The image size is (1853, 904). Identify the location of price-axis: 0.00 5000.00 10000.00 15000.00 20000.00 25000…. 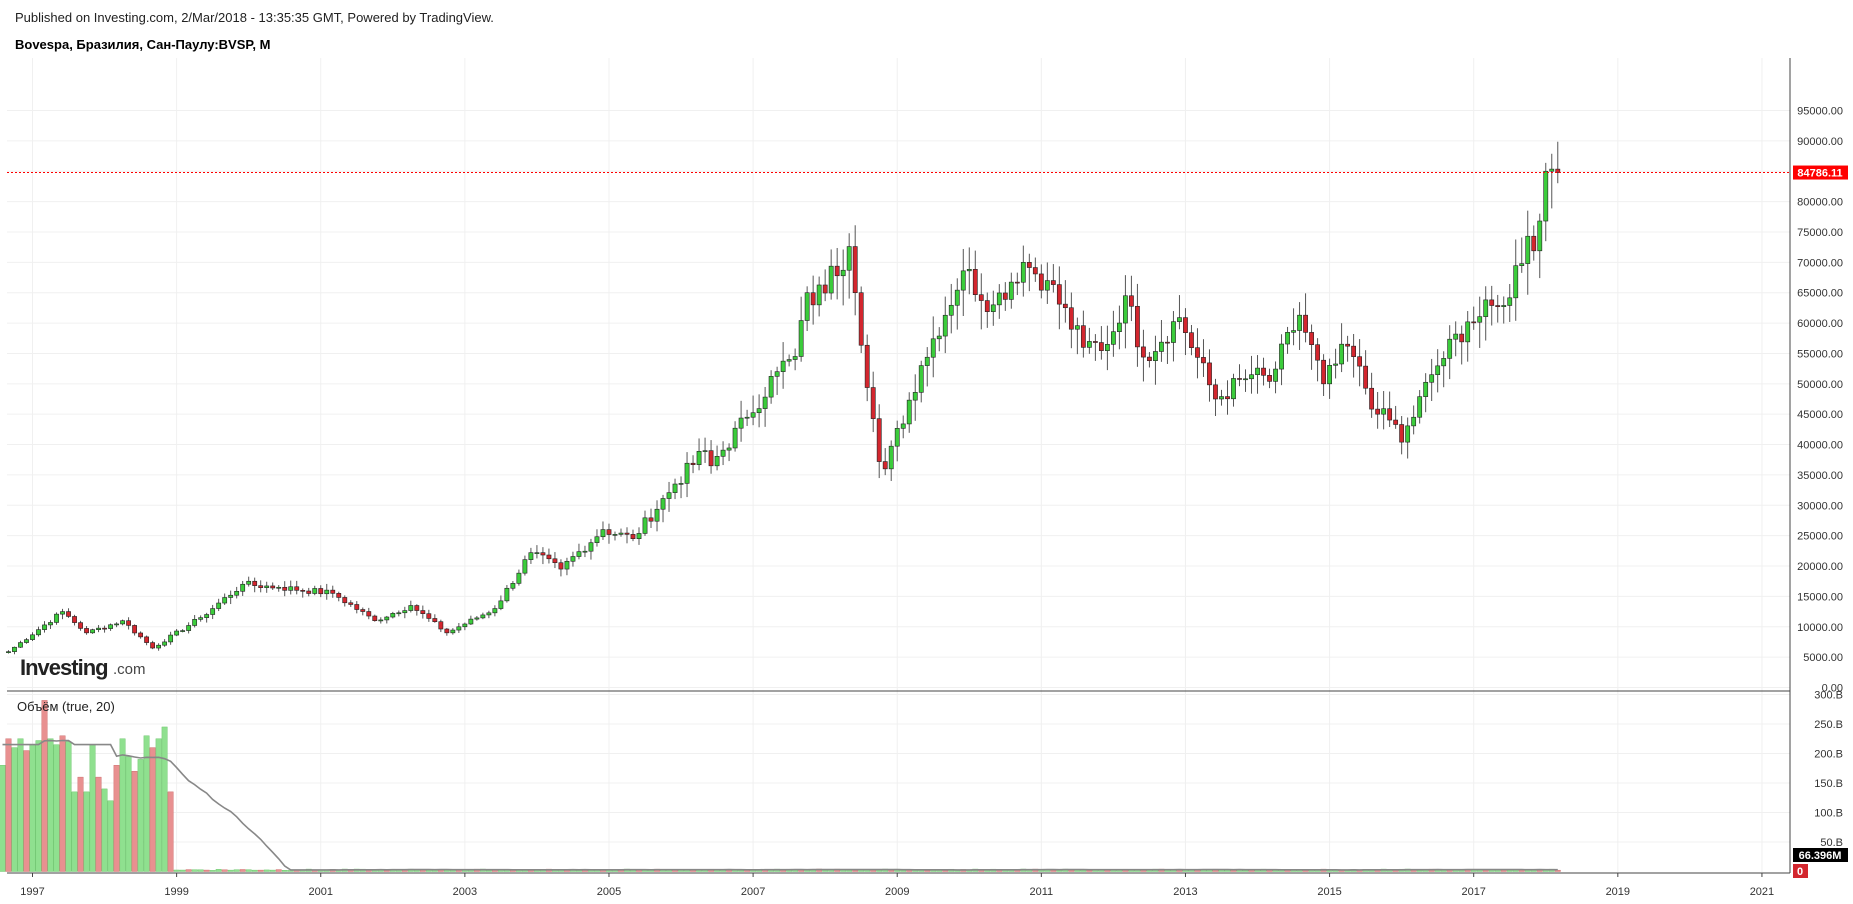
(1820, 400).